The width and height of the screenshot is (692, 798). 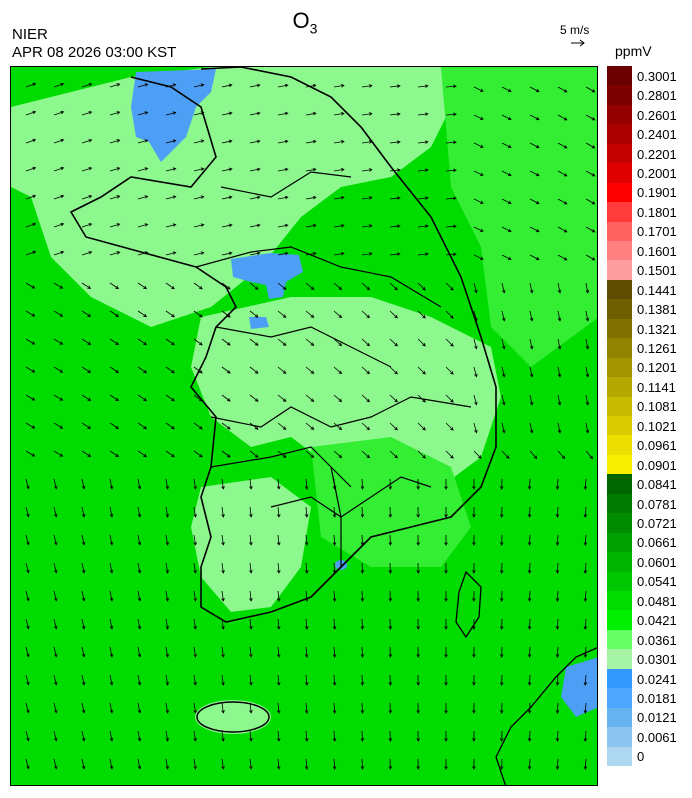 I want to click on legend-tick-label: 0.1801, so click(x=657, y=212).